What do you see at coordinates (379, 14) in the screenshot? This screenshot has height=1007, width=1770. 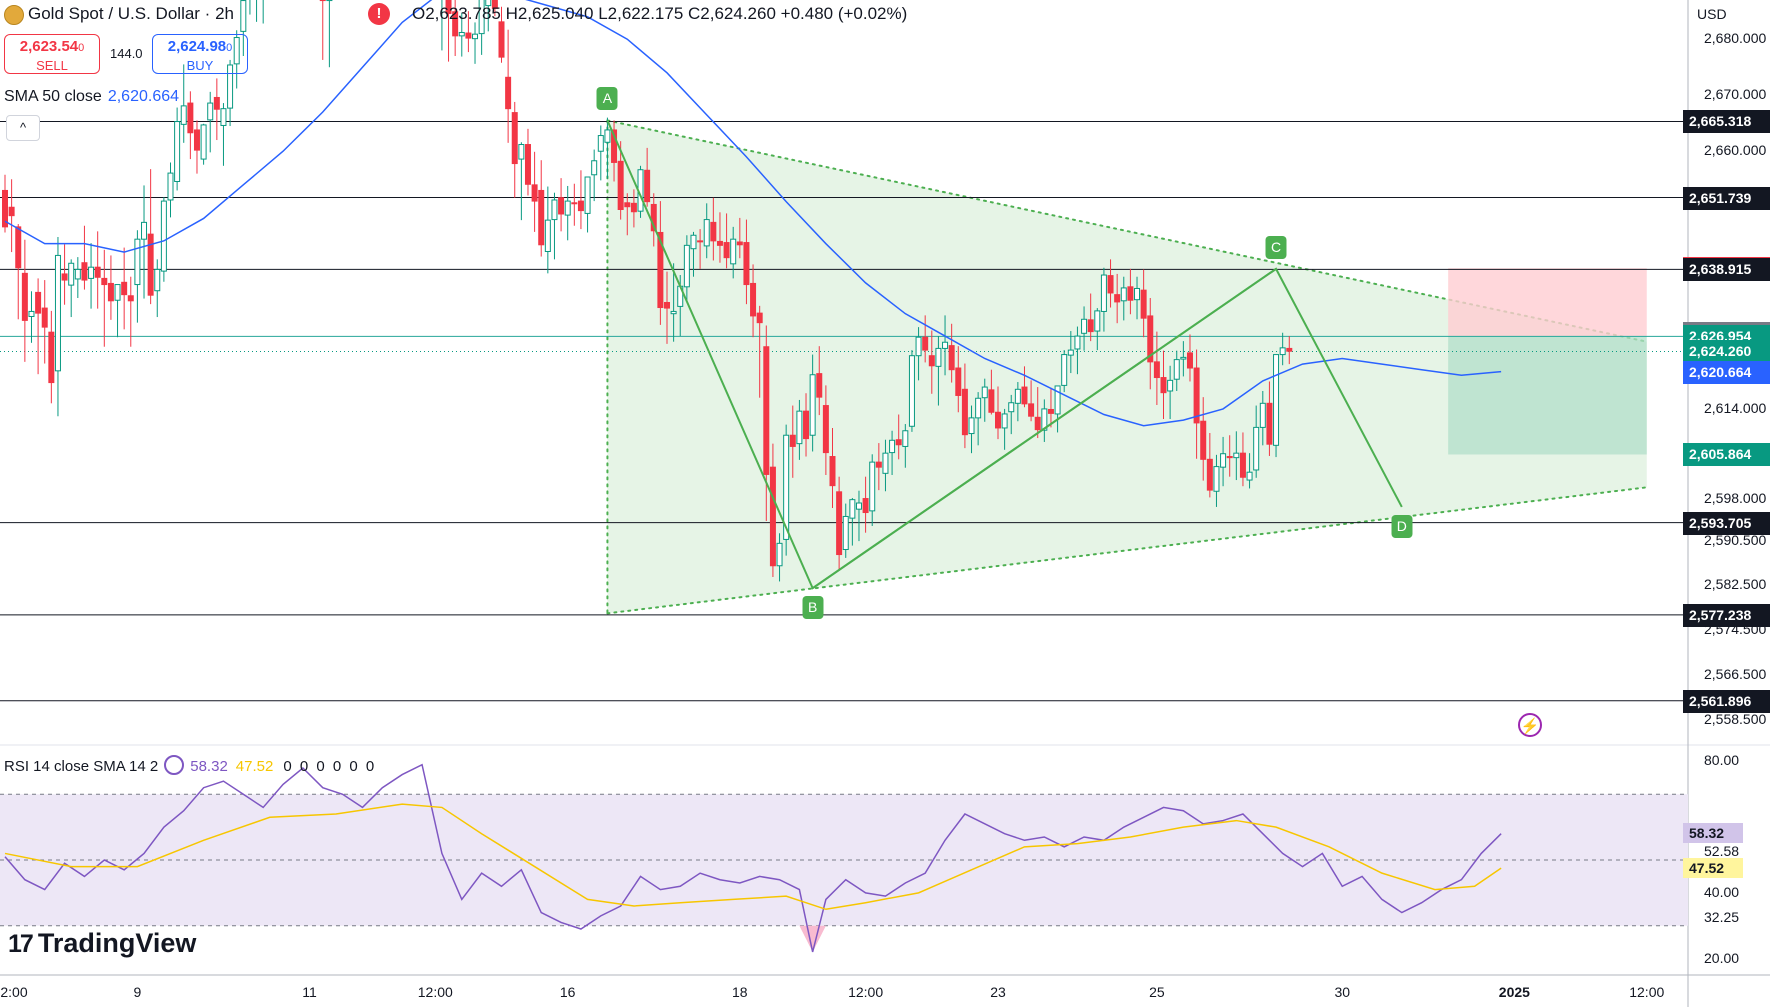 I see `alert-icon: !` at bounding box center [379, 14].